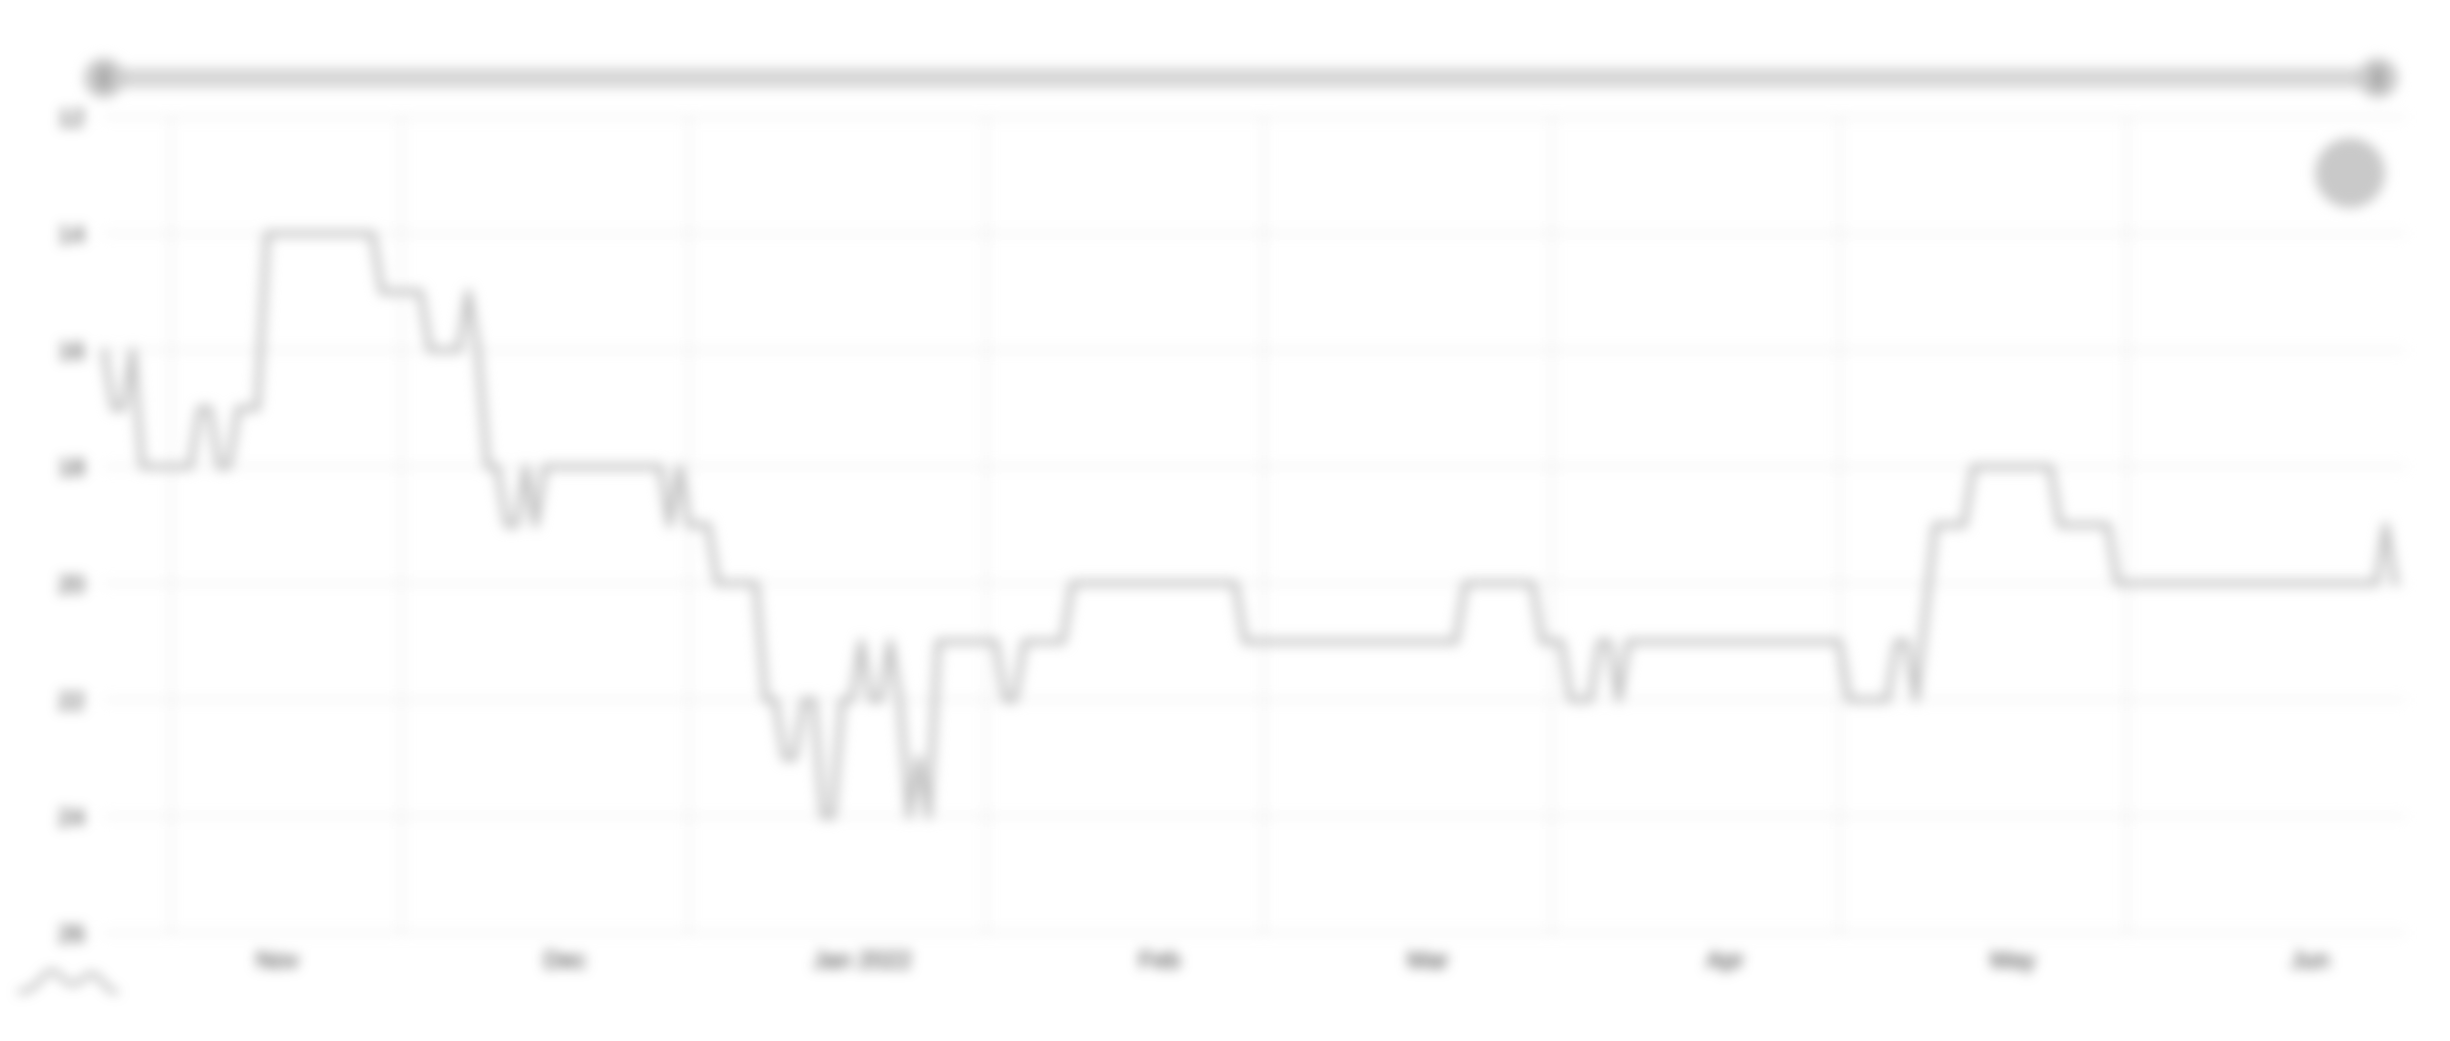  Describe the element at coordinates (2012, 960) in the screenshot. I see `x-tick-label: May` at that location.